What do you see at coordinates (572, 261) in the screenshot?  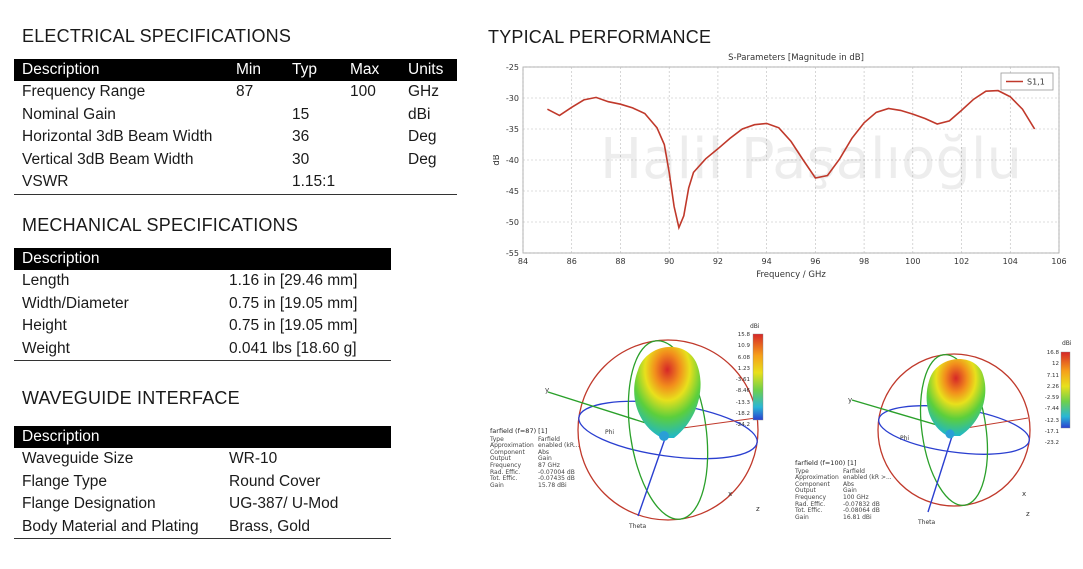 I see `x-tick-label: 86` at bounding box center [572, 261].